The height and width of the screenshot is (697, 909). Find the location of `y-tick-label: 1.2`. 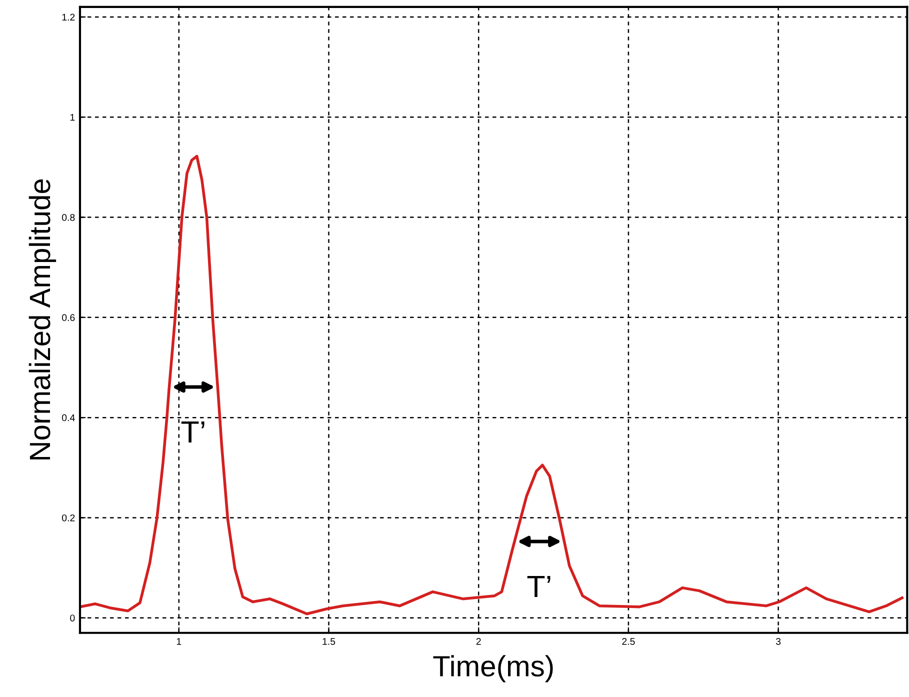

y-tick-label: 1.2 is located at coordinates (68, 17).